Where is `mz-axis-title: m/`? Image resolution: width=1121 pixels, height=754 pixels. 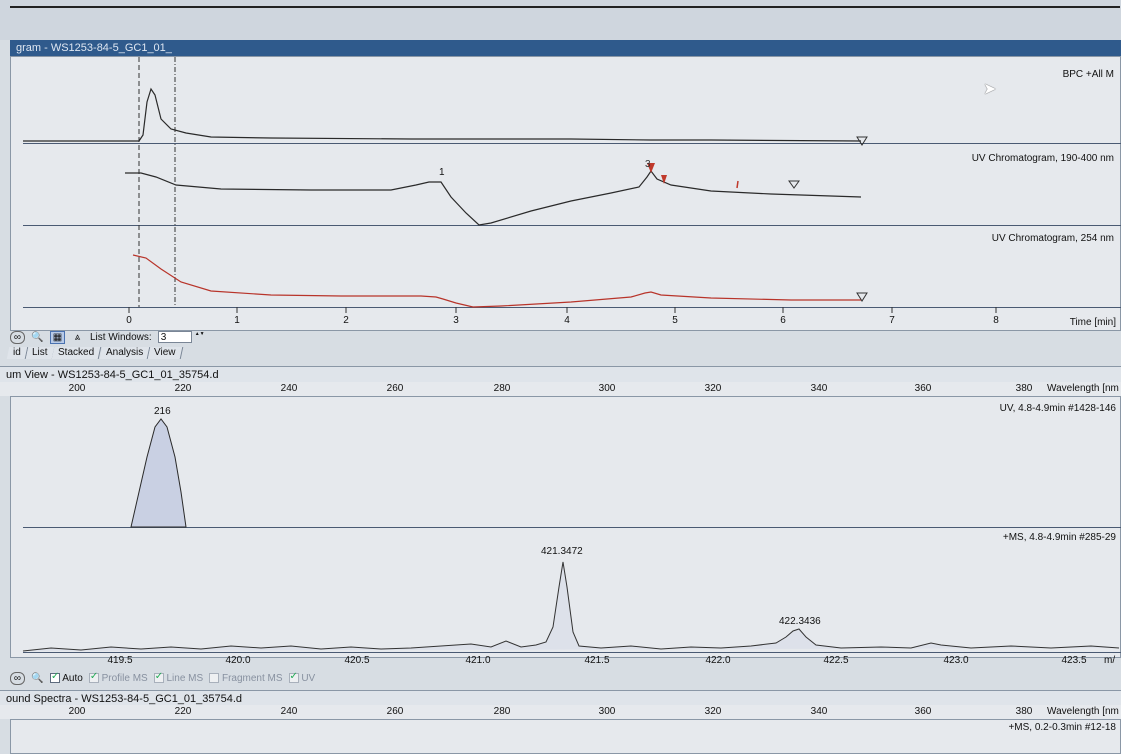
mz-axis-title: m/ is located at coordinates (1110, 660).